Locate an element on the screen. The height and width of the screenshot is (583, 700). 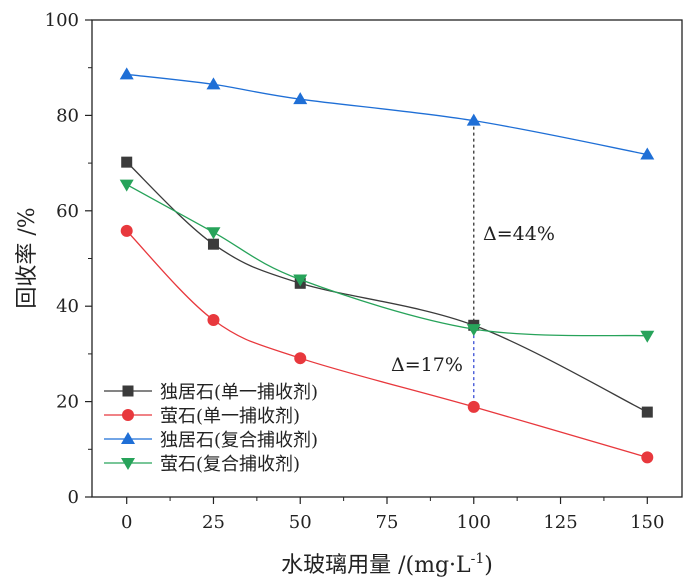
y-tick-label: 40 is located at coordinates (67, 306).